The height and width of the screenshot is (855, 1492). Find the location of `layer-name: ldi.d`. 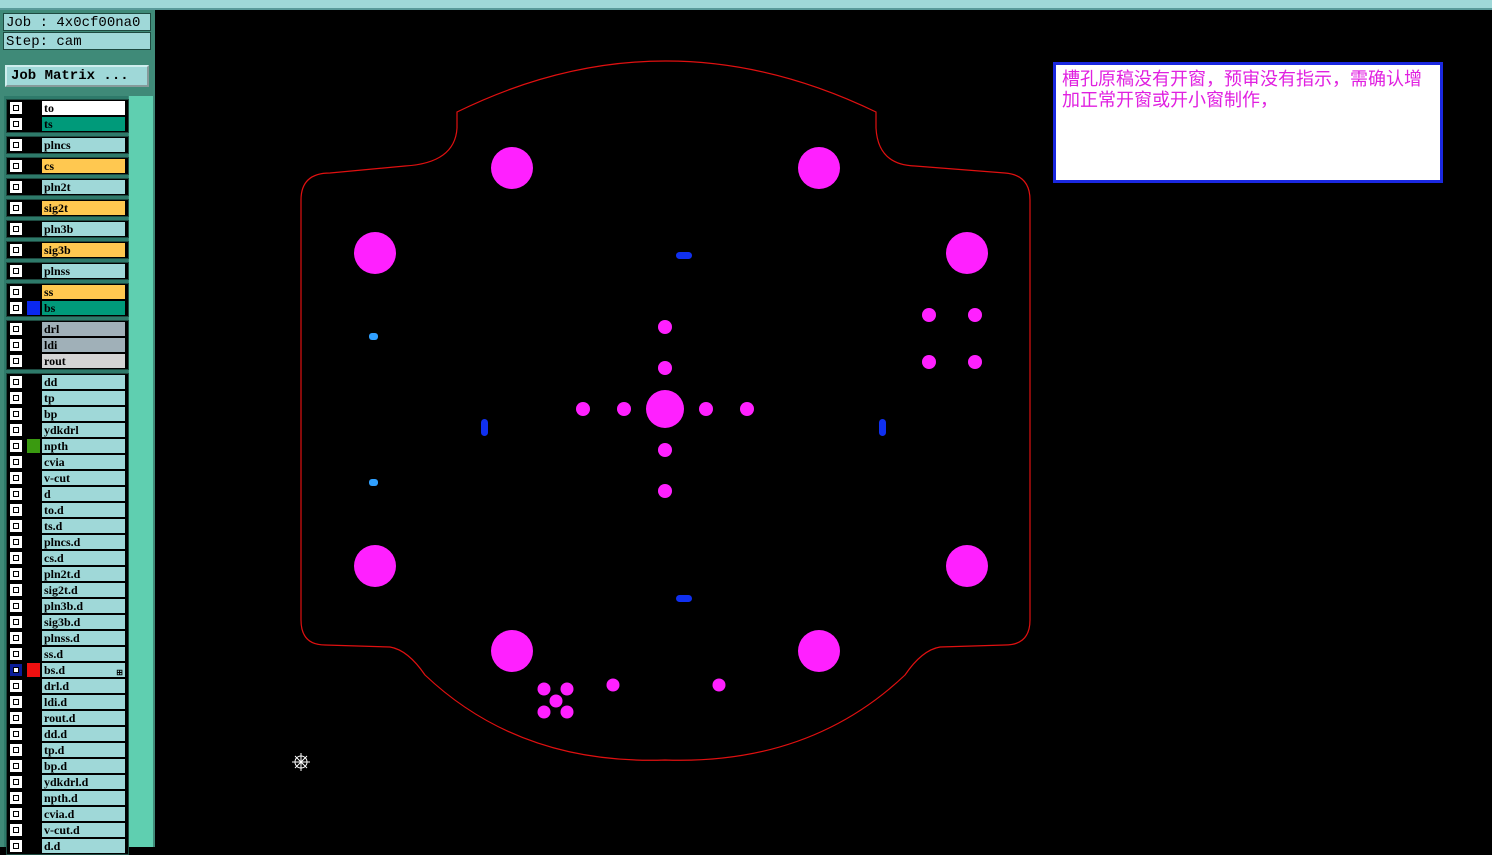

layer-name: ldi.d is located at coordinates (83, 702).